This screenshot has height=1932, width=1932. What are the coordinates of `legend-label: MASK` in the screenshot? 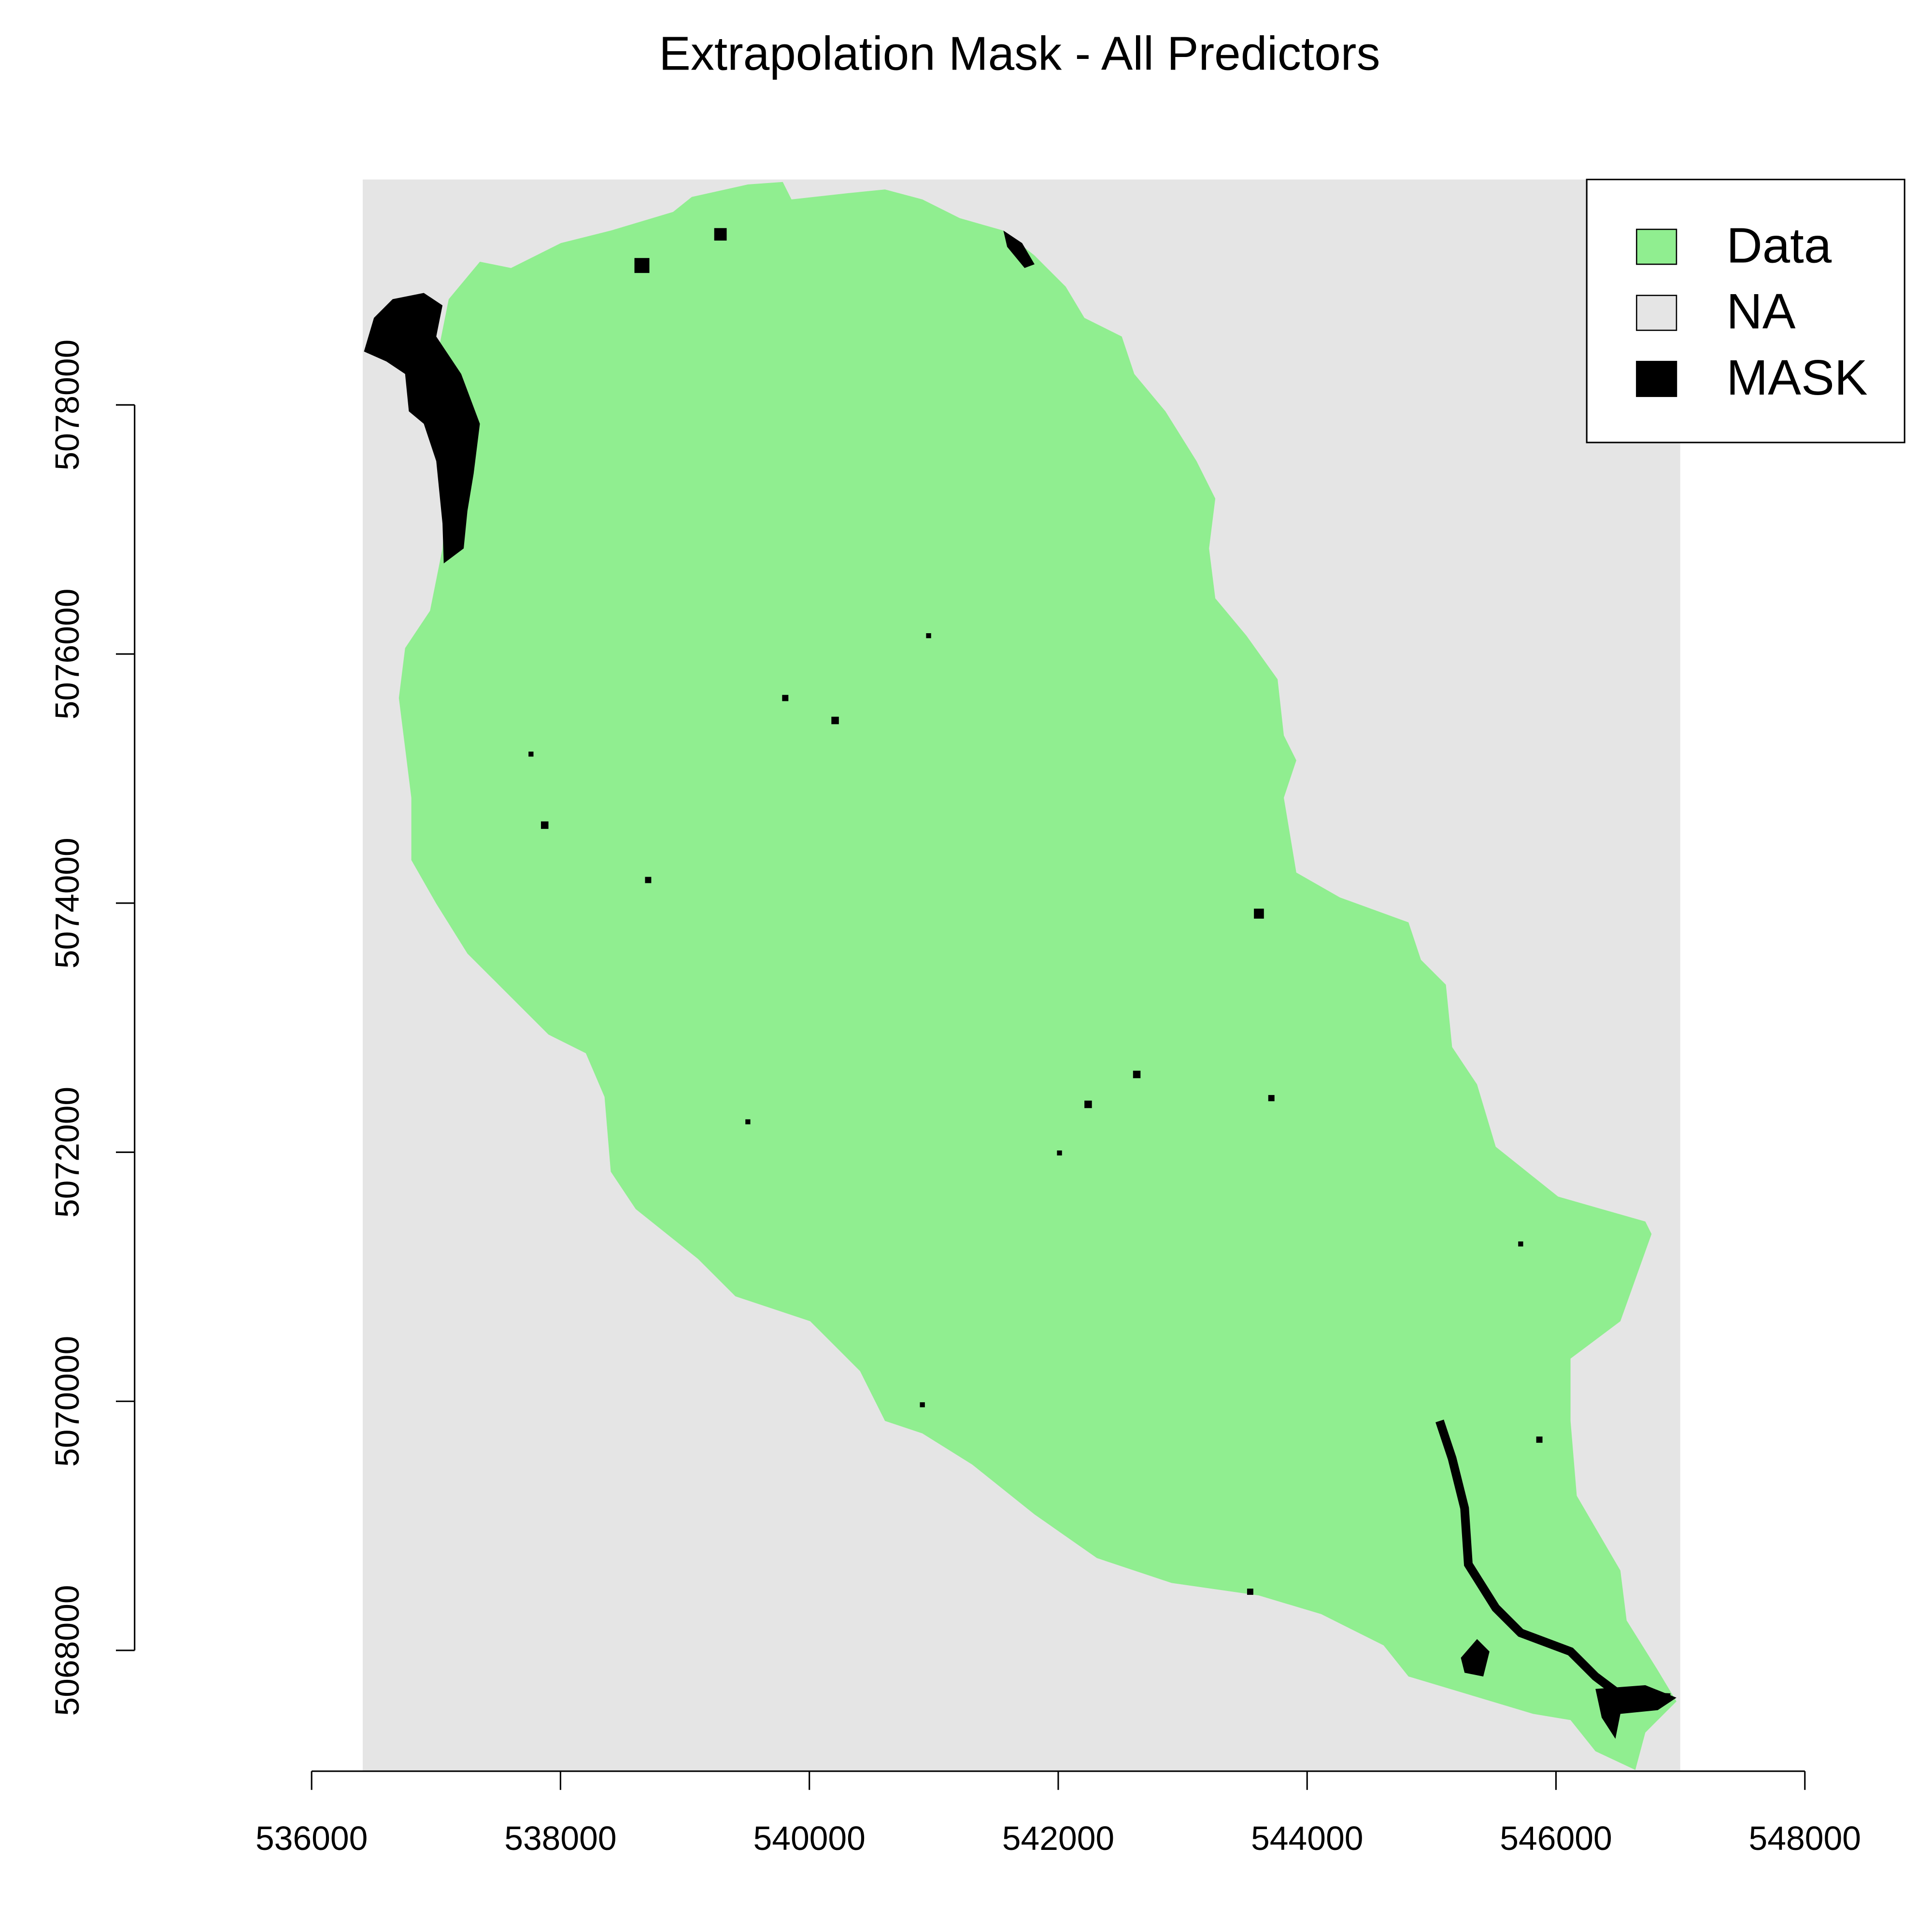 It's located at (1797, 377).